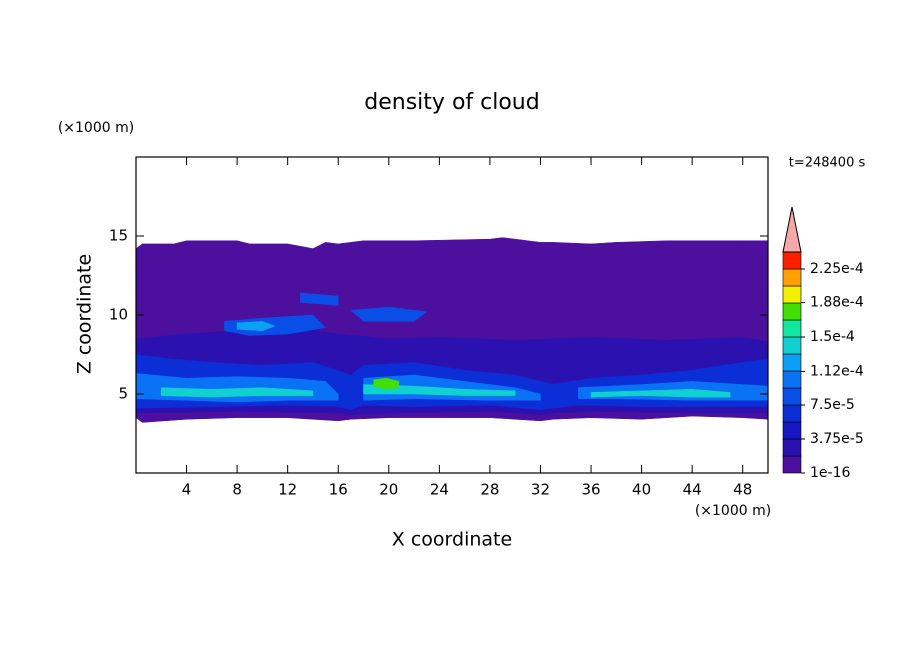  I want to click on x-tick-label: 4, so click(187, 490).